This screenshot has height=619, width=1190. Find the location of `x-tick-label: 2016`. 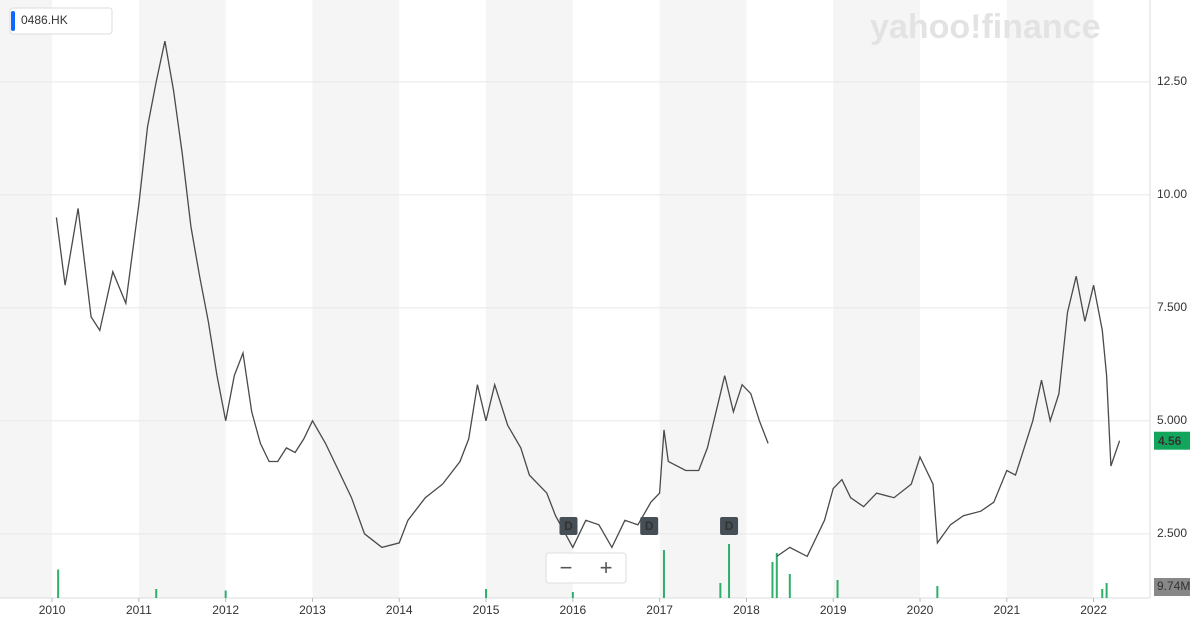

x-tick-label: 2016 is located at coordinates (572, 610).